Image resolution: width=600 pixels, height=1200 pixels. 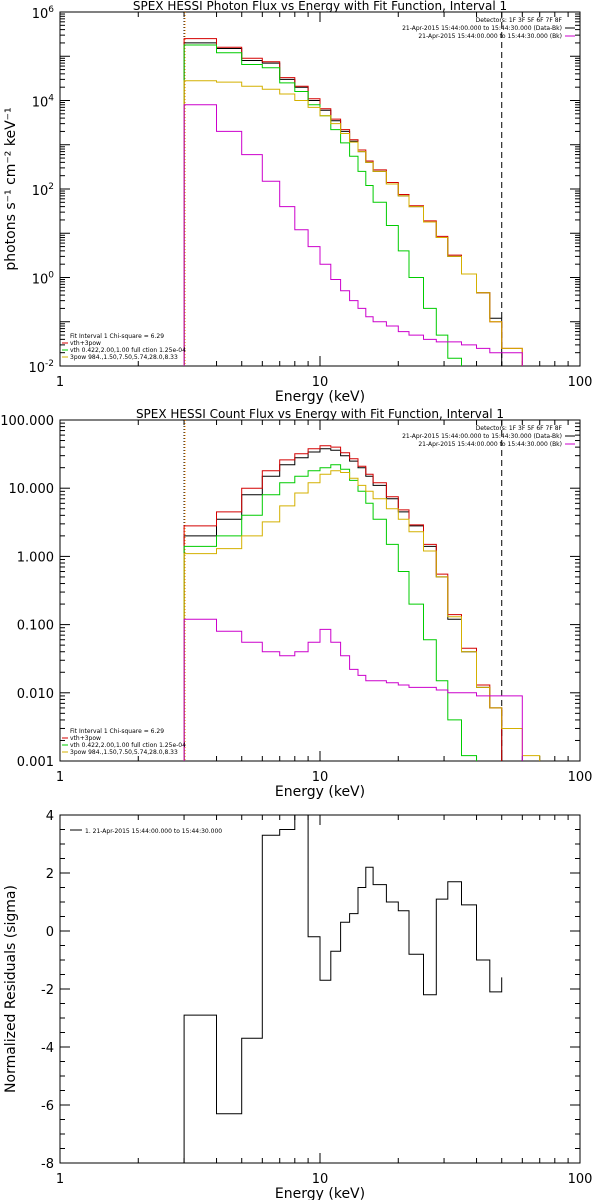 What do you see at coordinates (35, 626) in the screenshot?
I see `y-tick-label: 0.100` at bounding box center [35, 626].